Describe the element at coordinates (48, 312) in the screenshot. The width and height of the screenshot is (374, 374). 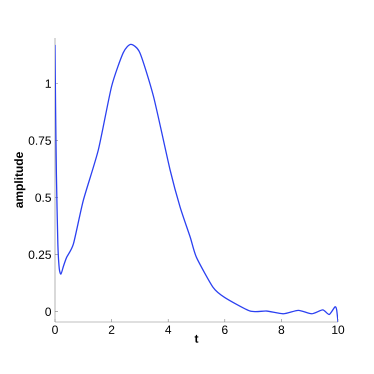
I see `y-tick-label: 0` at that location.